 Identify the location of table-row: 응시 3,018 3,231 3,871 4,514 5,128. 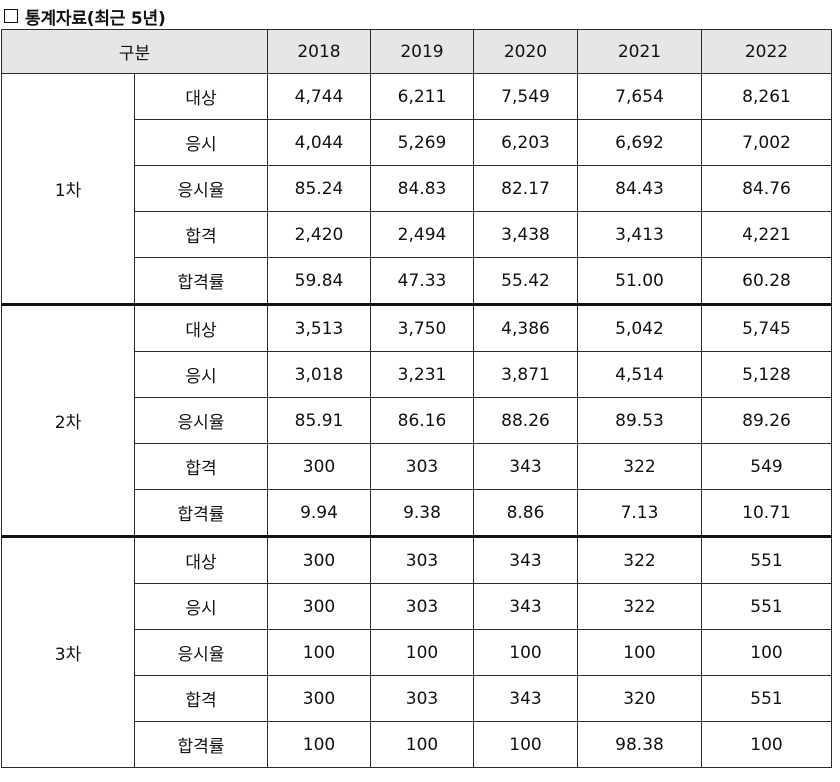
(417, 374).